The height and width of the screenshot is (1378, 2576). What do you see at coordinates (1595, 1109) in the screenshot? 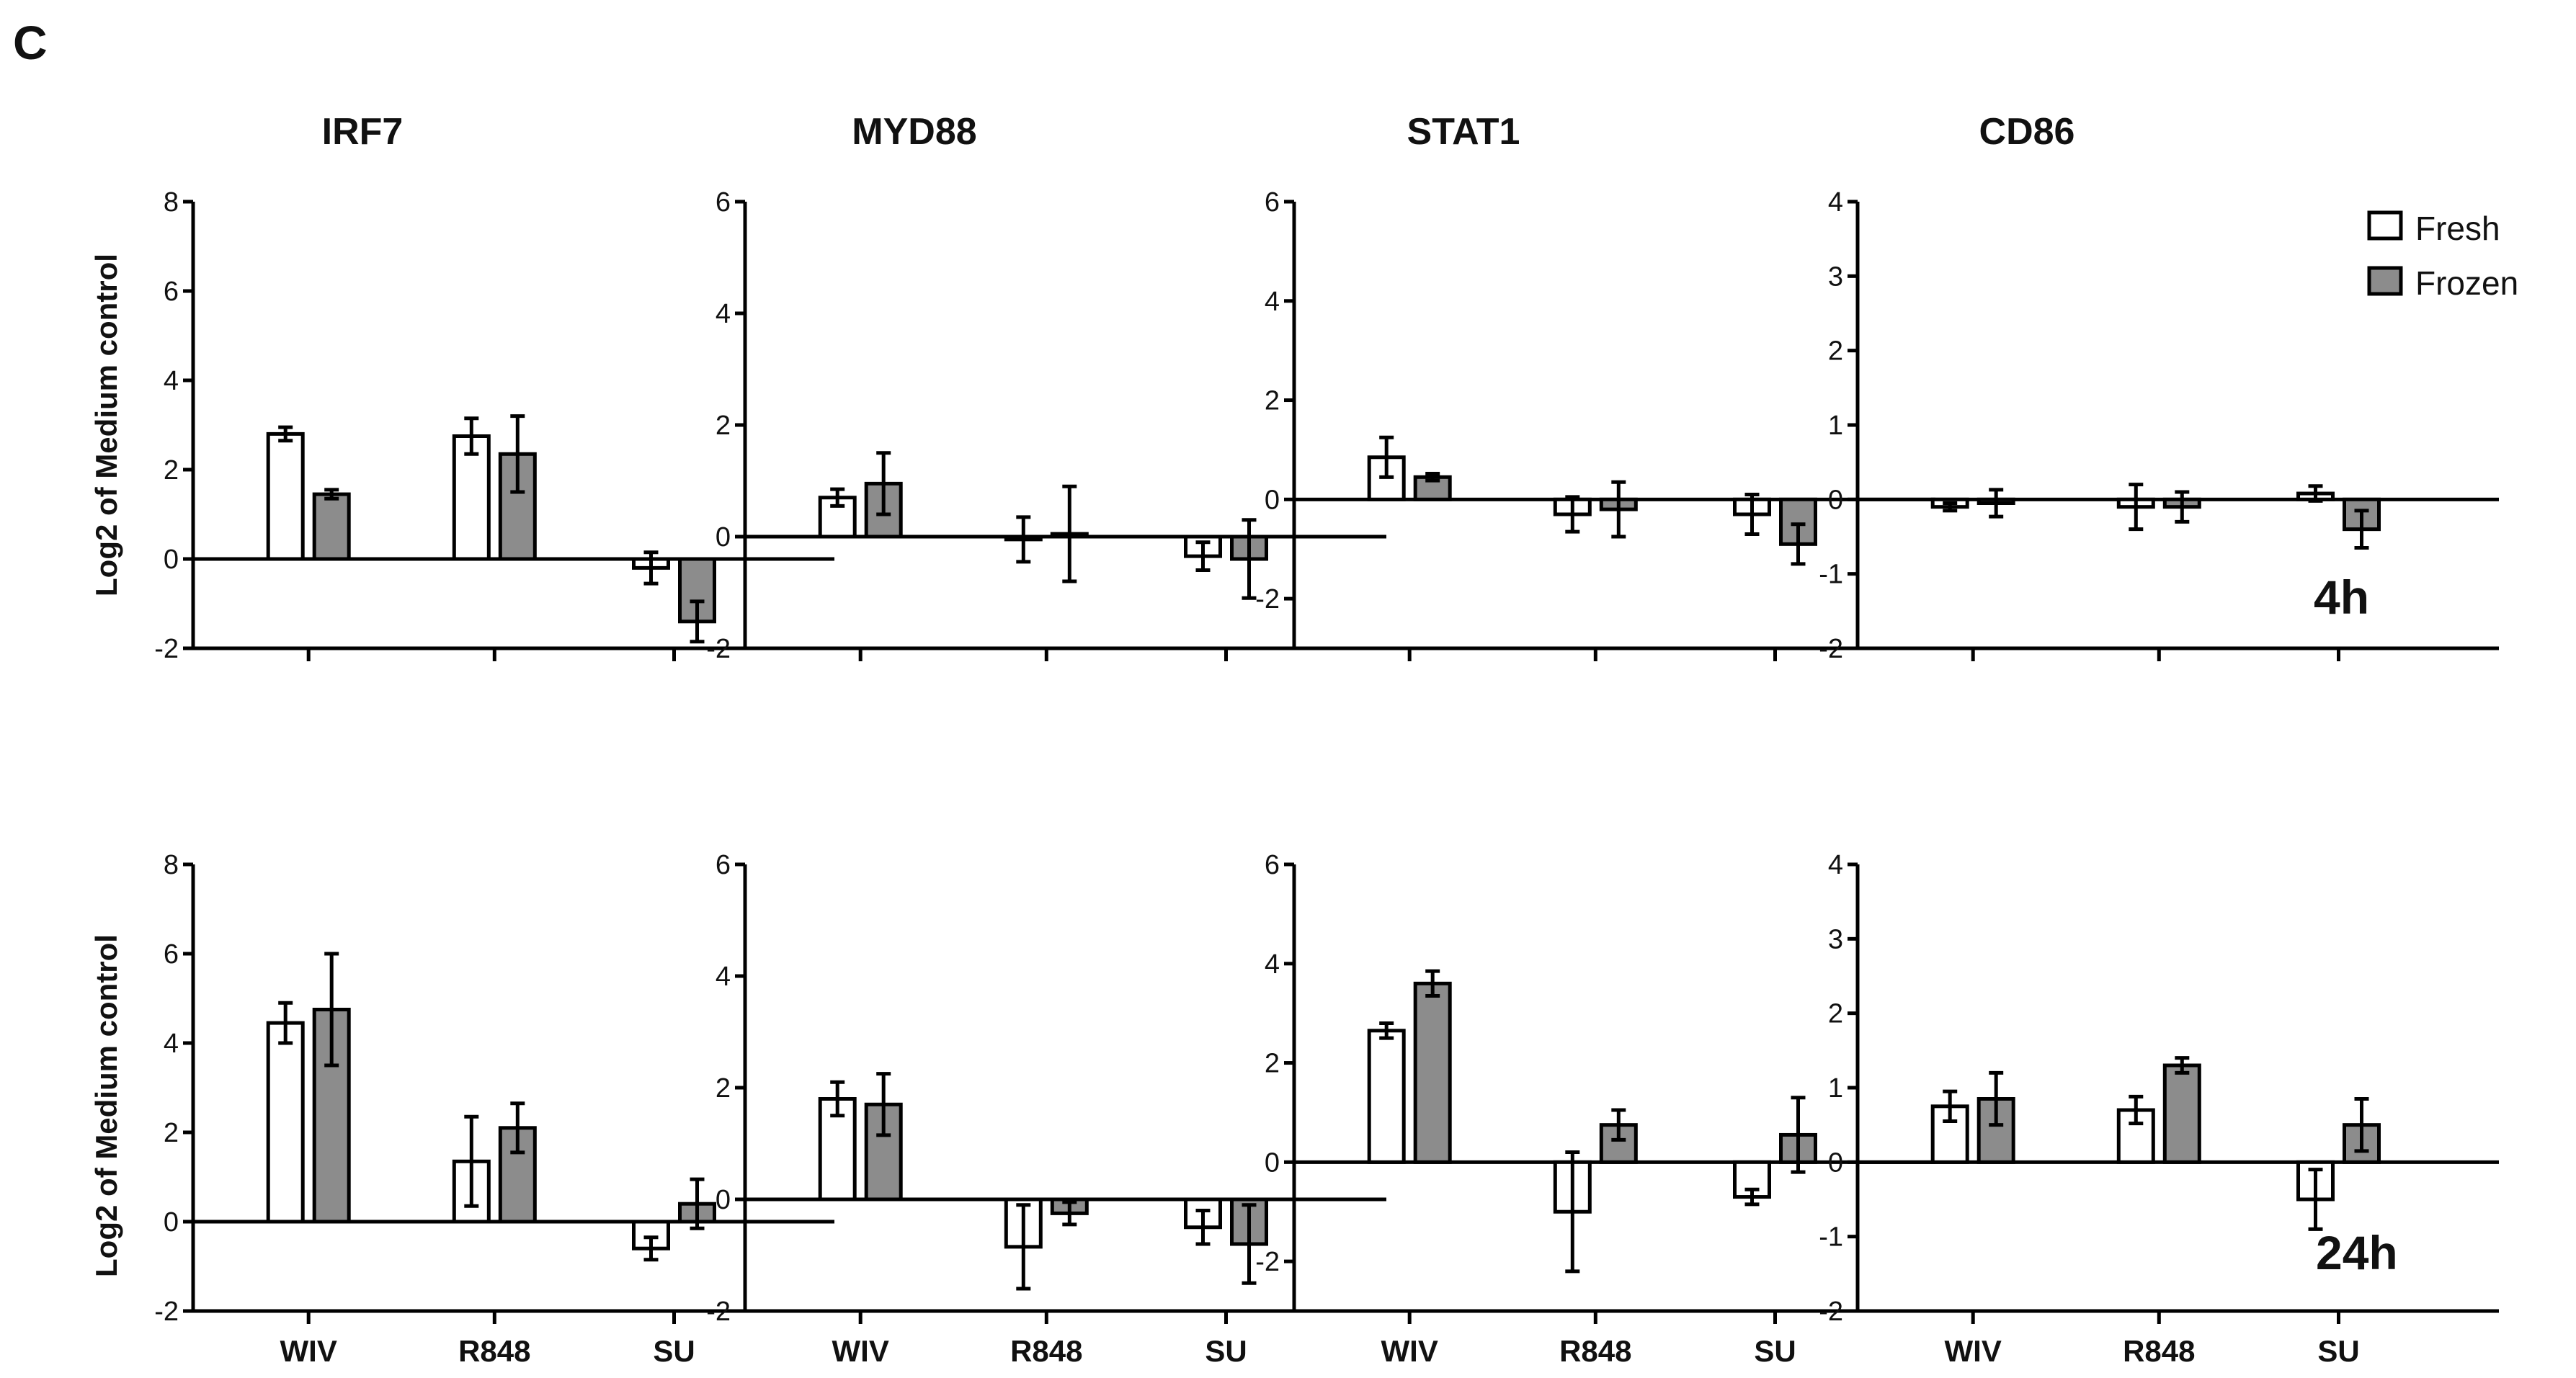
I see `chart-stat1-24h: -2 0 2 4 6 WIV R848 SU` at bounding box center [1595, 1109].